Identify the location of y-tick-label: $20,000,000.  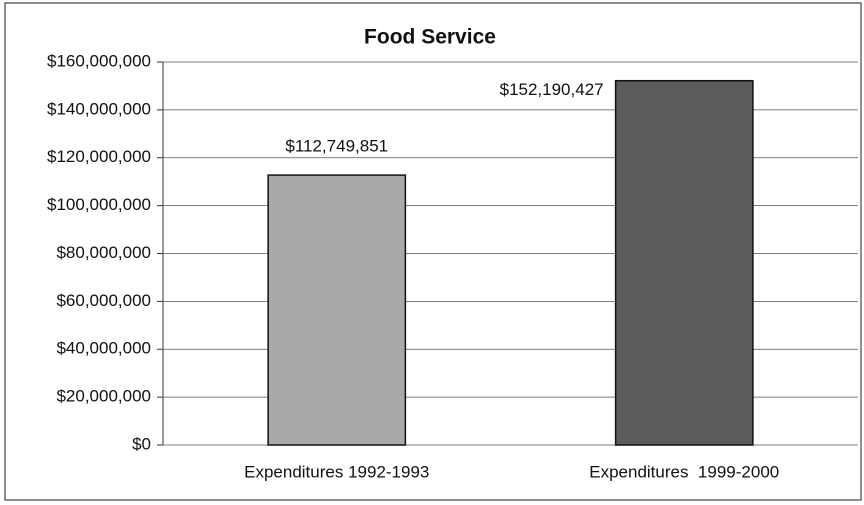
(103, 396).